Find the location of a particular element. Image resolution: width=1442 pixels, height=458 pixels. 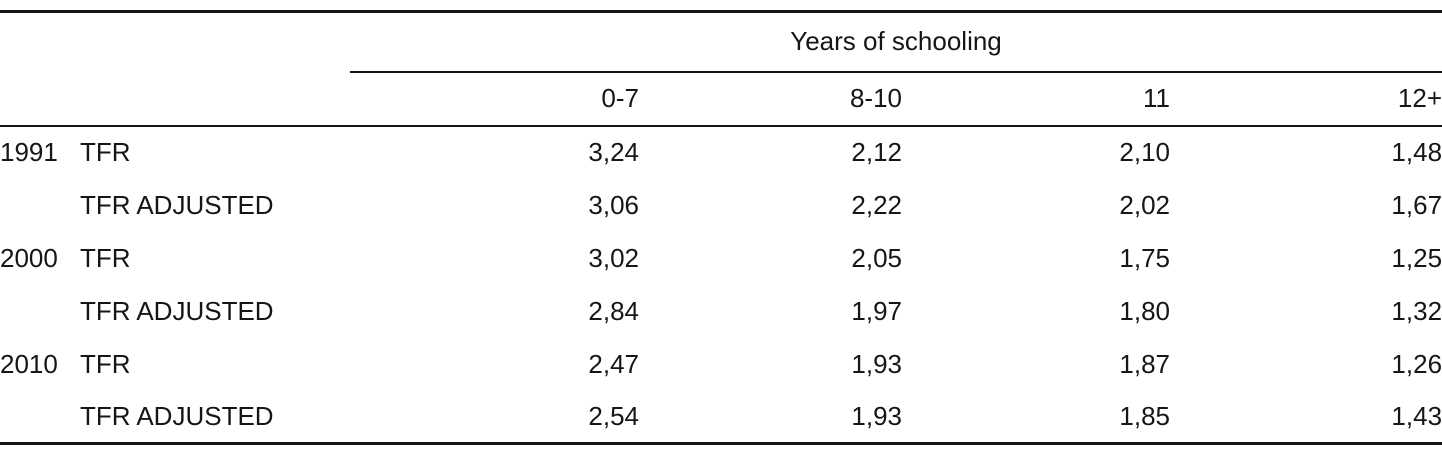

value-cell: 2,02 is located at coordinates (1144, 204).